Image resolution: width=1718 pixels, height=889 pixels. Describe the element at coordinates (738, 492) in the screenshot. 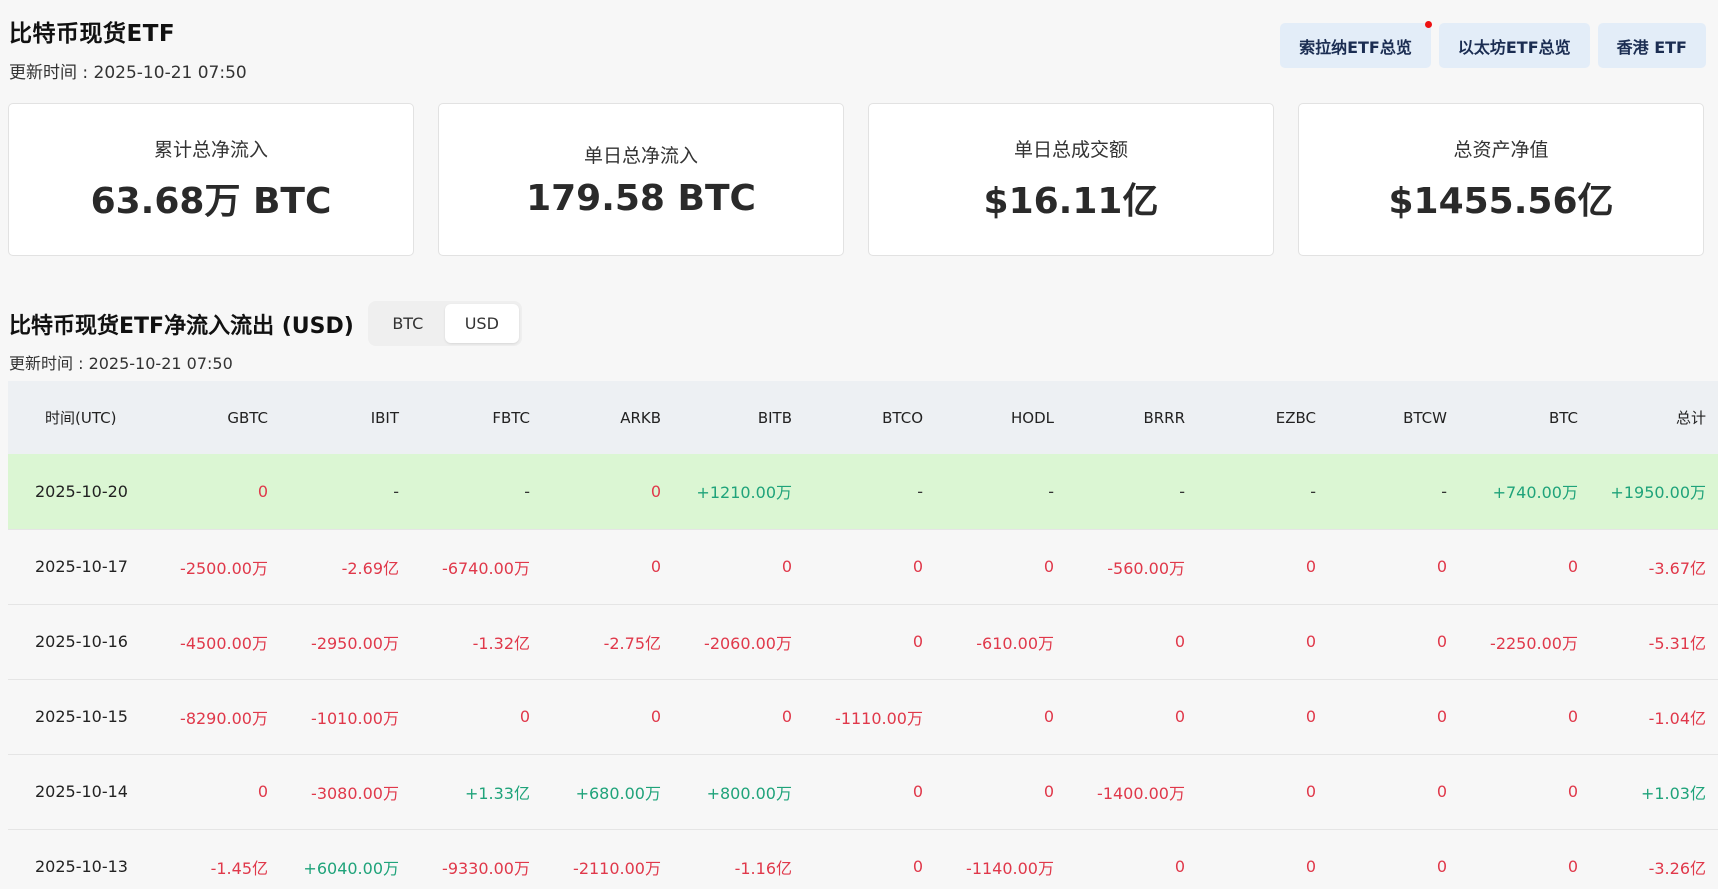

I see `flow-cell: +1210.00万` at that location.